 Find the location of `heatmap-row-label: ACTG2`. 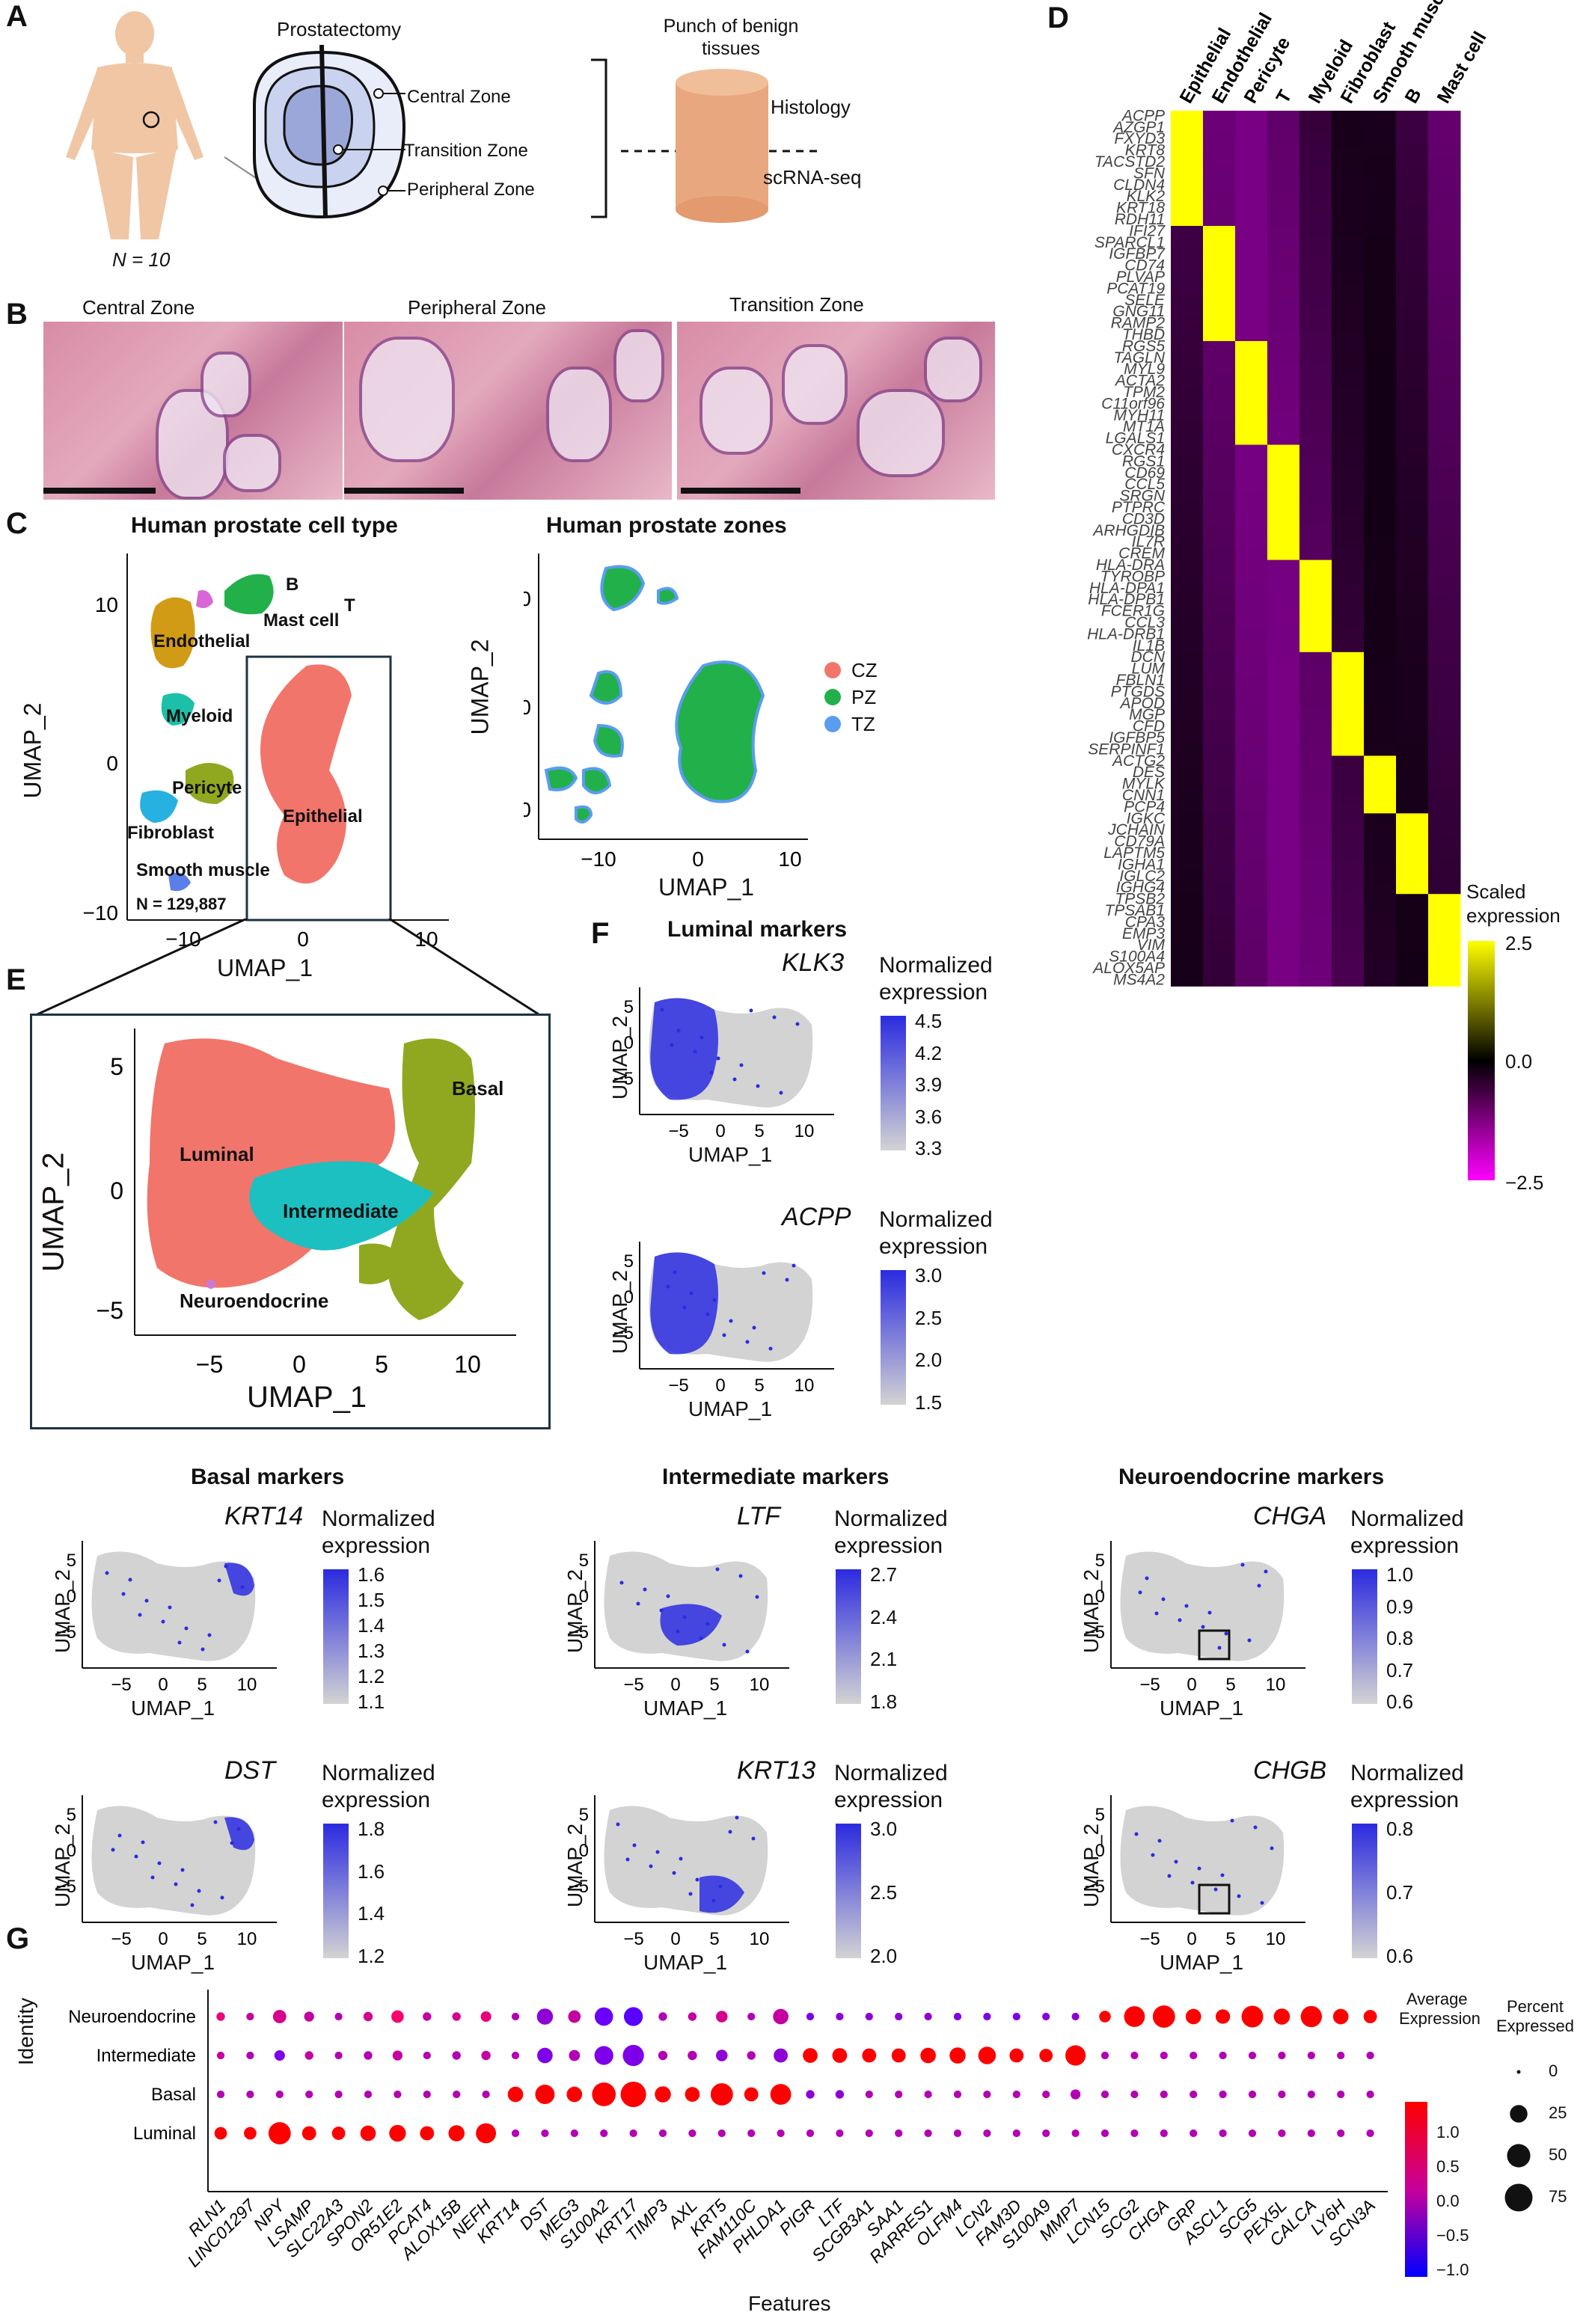

heatmap-row-label: ACTG2 is located at coordinates (1138, 761).